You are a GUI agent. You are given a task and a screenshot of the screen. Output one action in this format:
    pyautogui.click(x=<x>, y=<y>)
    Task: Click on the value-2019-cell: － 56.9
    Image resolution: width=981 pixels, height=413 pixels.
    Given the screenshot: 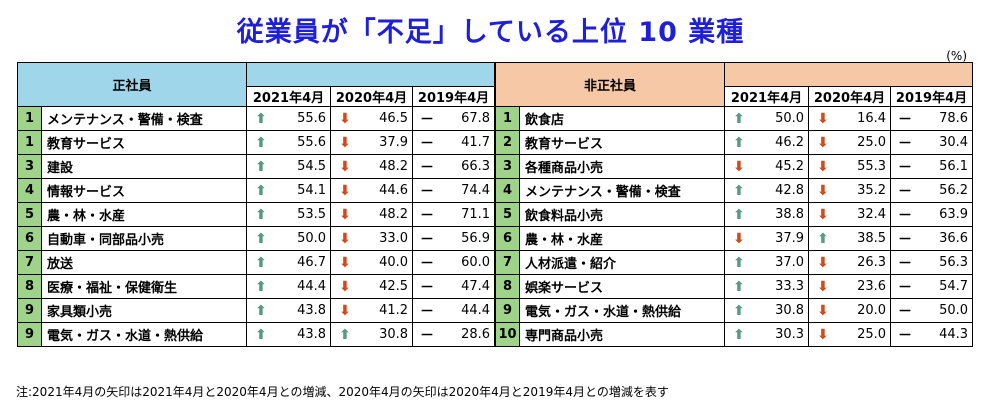 What is the action you would take?
    pyautogui.click(x=454, y=238)
    